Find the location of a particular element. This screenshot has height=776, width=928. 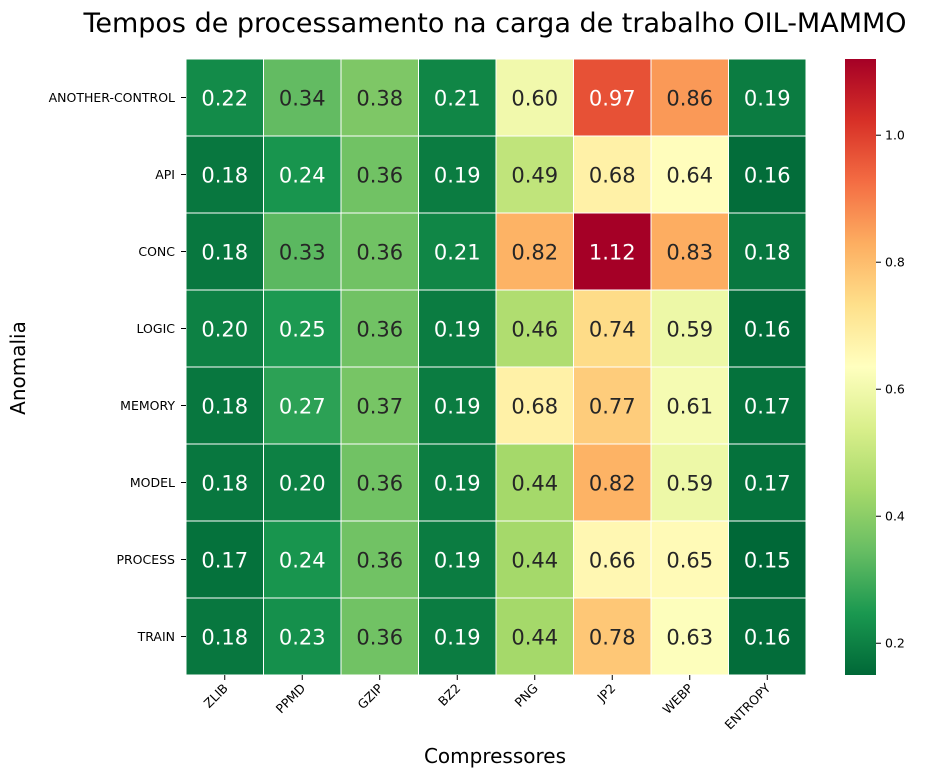

cell-value-label: 0.83 is located at coordinates (689, 253).